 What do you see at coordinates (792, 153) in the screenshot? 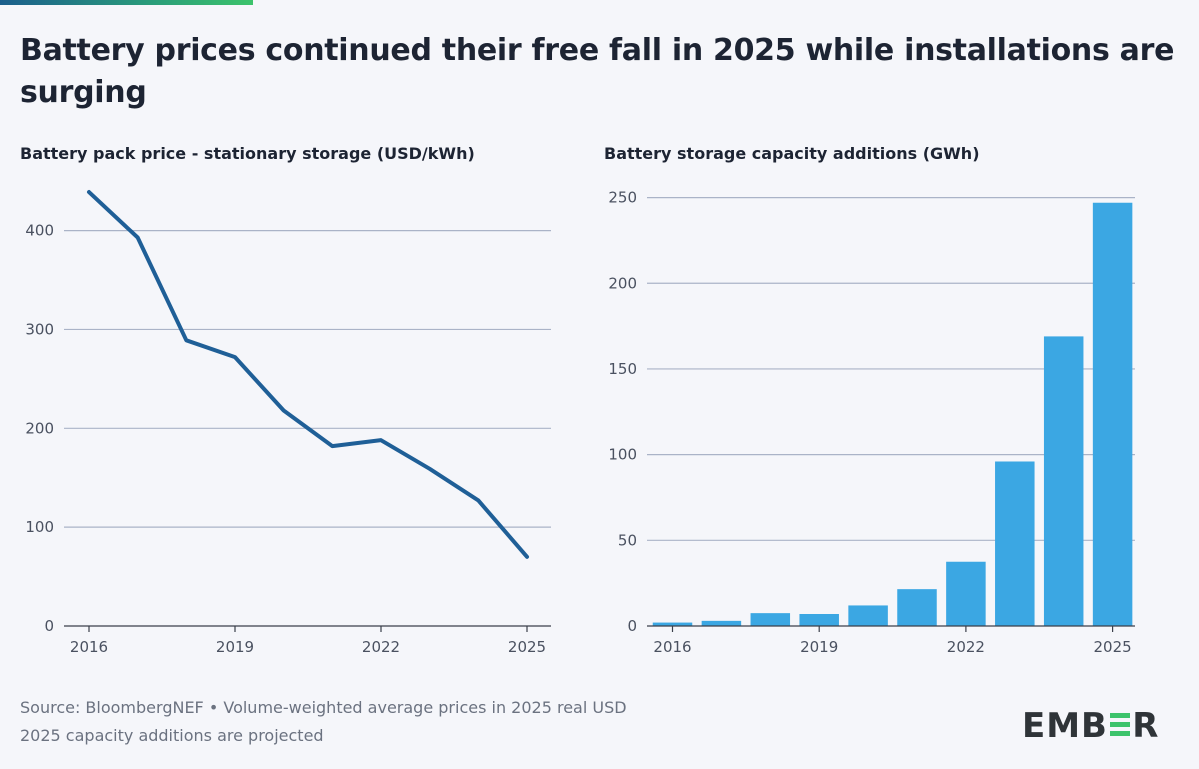
I see `bar-chart-title: Battery storage capacity additions (GWh)` at bounding box center [792, 153].